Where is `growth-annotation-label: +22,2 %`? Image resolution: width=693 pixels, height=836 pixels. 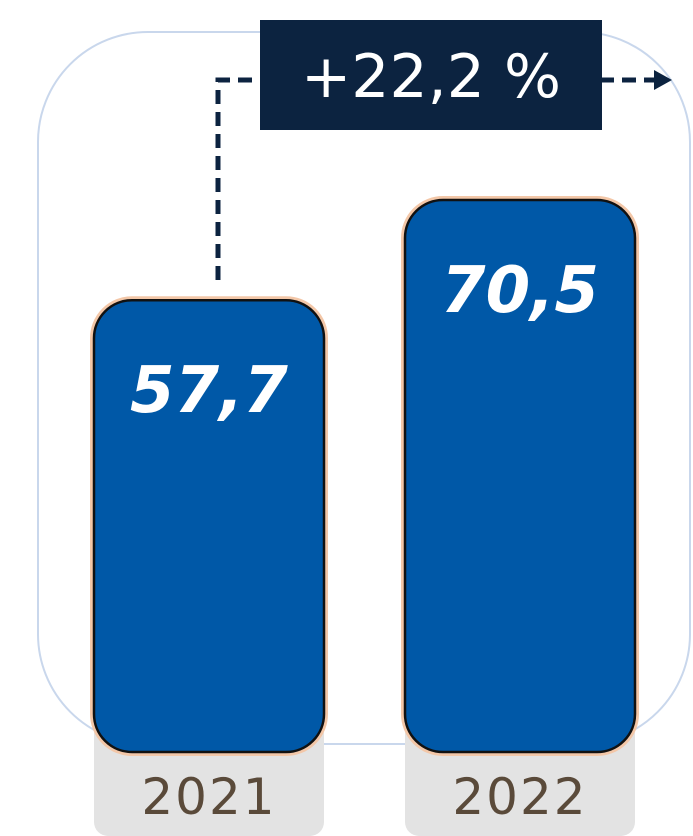 growth-annotation-label: +22,2 % is located at coordinates (431, 77).